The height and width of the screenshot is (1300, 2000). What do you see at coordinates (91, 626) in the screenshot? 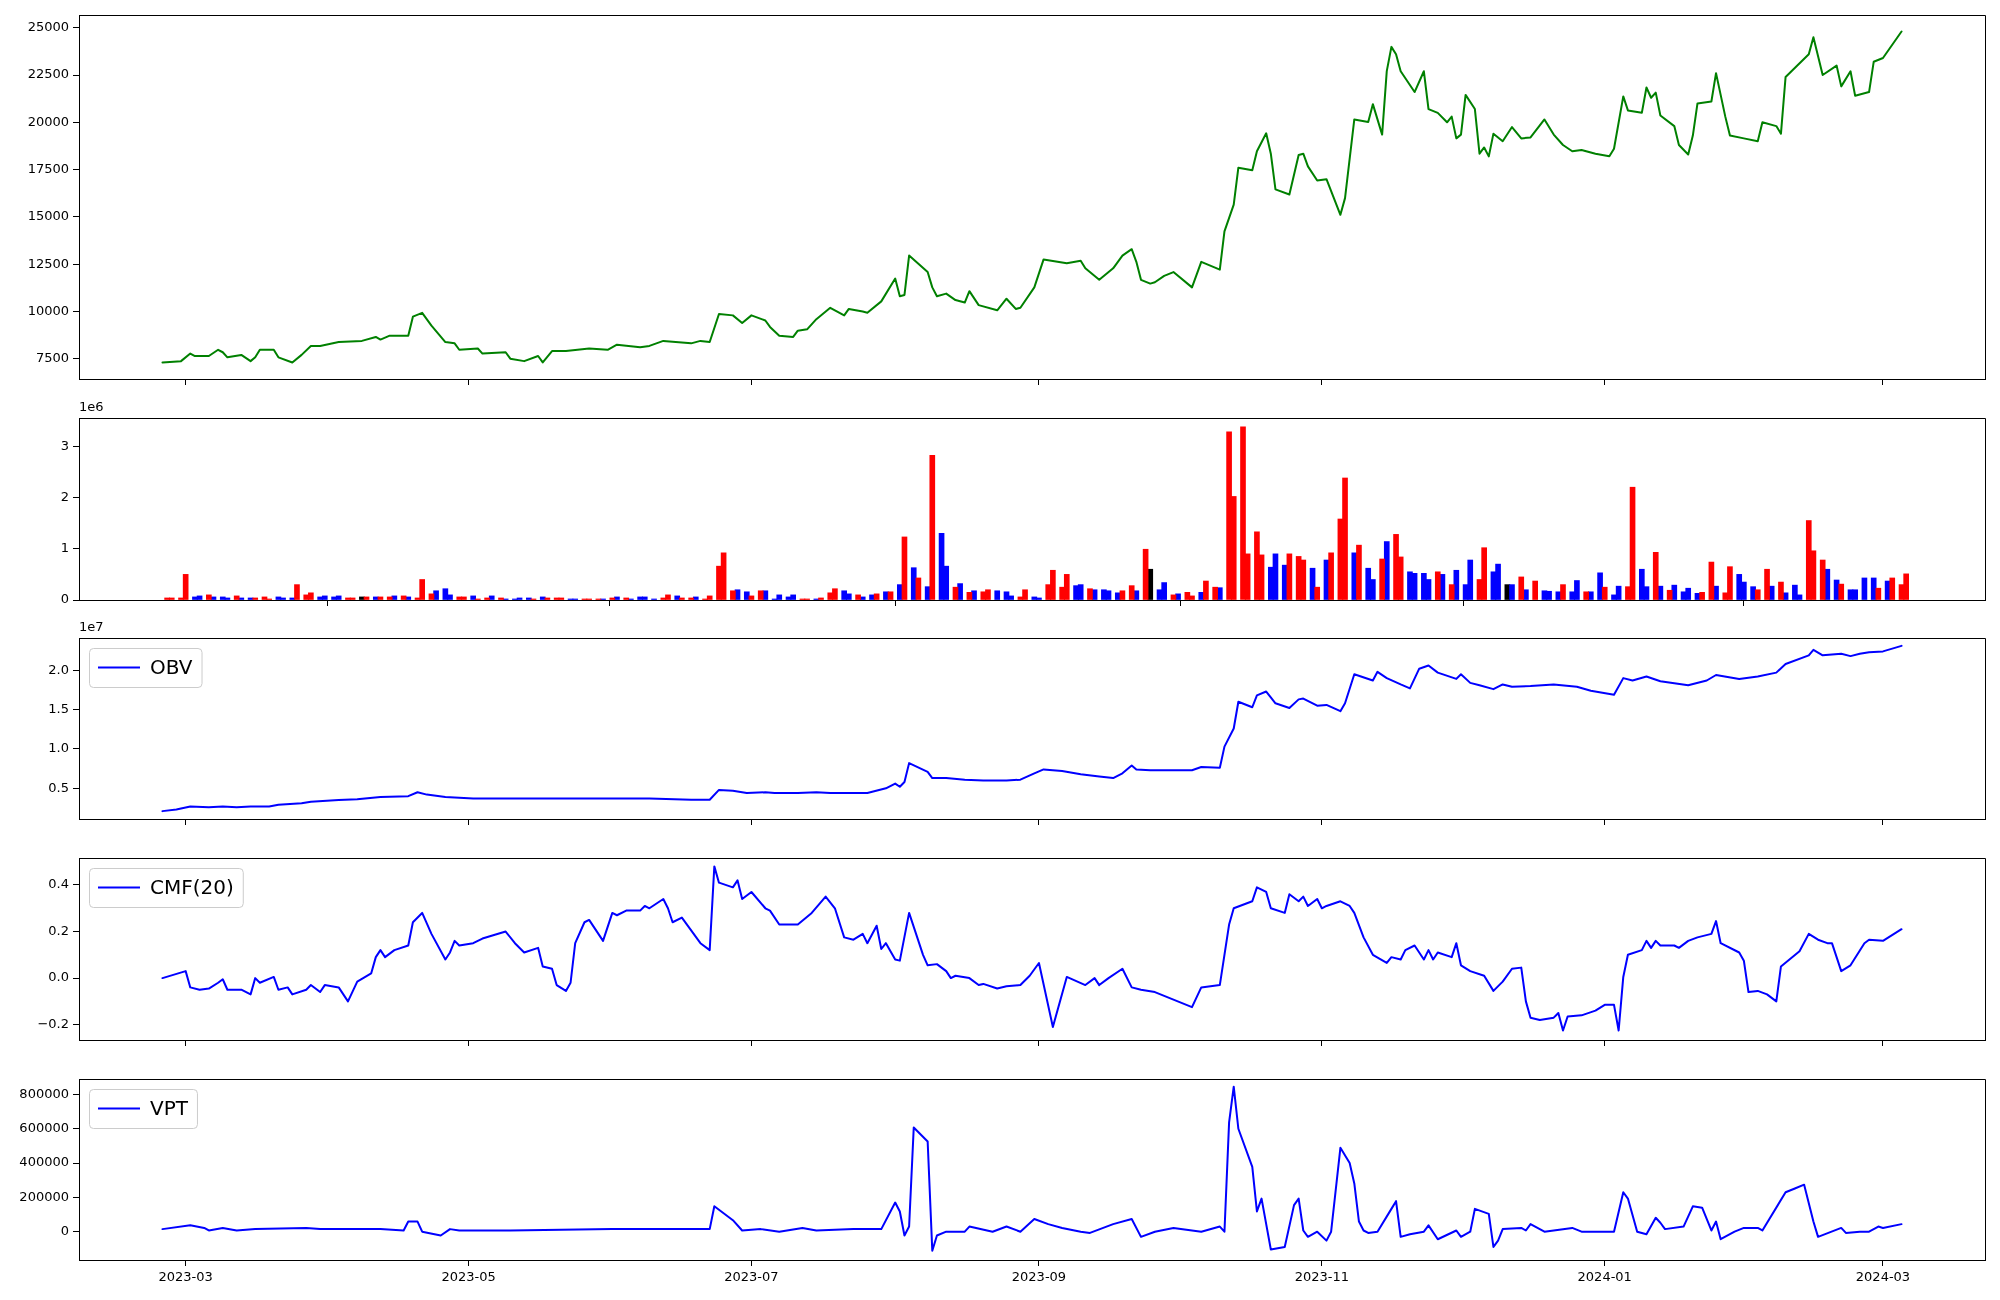
I see `text: 1e7` at bounding box center [91, 626].